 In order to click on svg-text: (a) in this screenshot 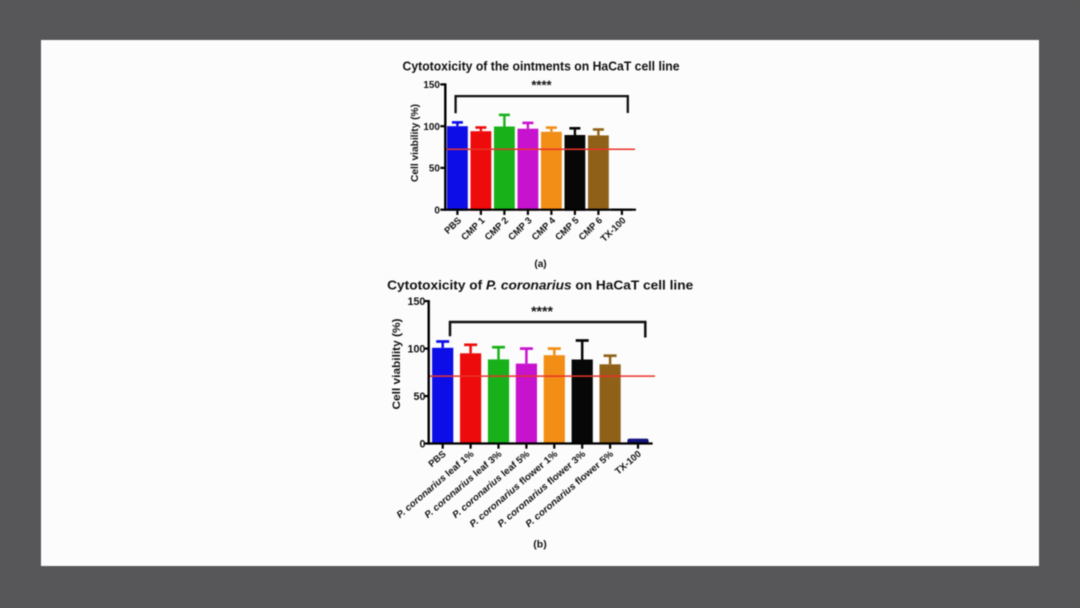, I will do `click(540, 264)`.